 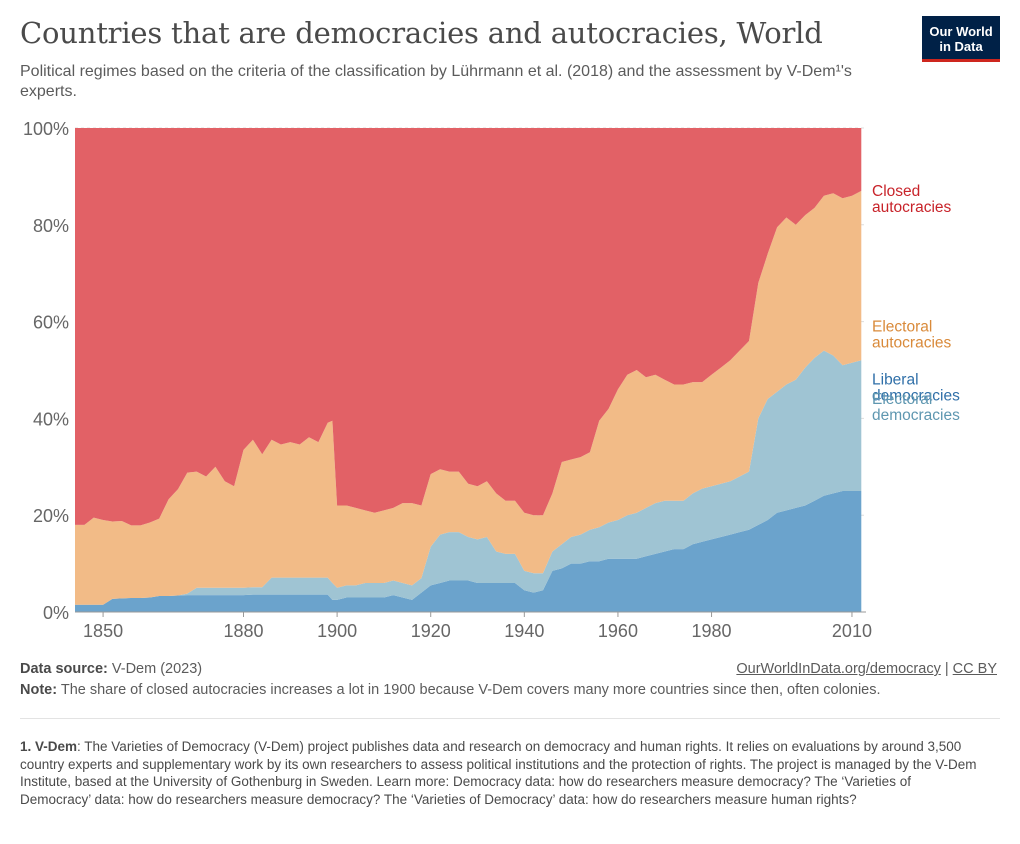 What do you see at coordinates (618, 631) in the screenshot?
I see `x-tick-label: 1960` at bounding box center [618, 631].